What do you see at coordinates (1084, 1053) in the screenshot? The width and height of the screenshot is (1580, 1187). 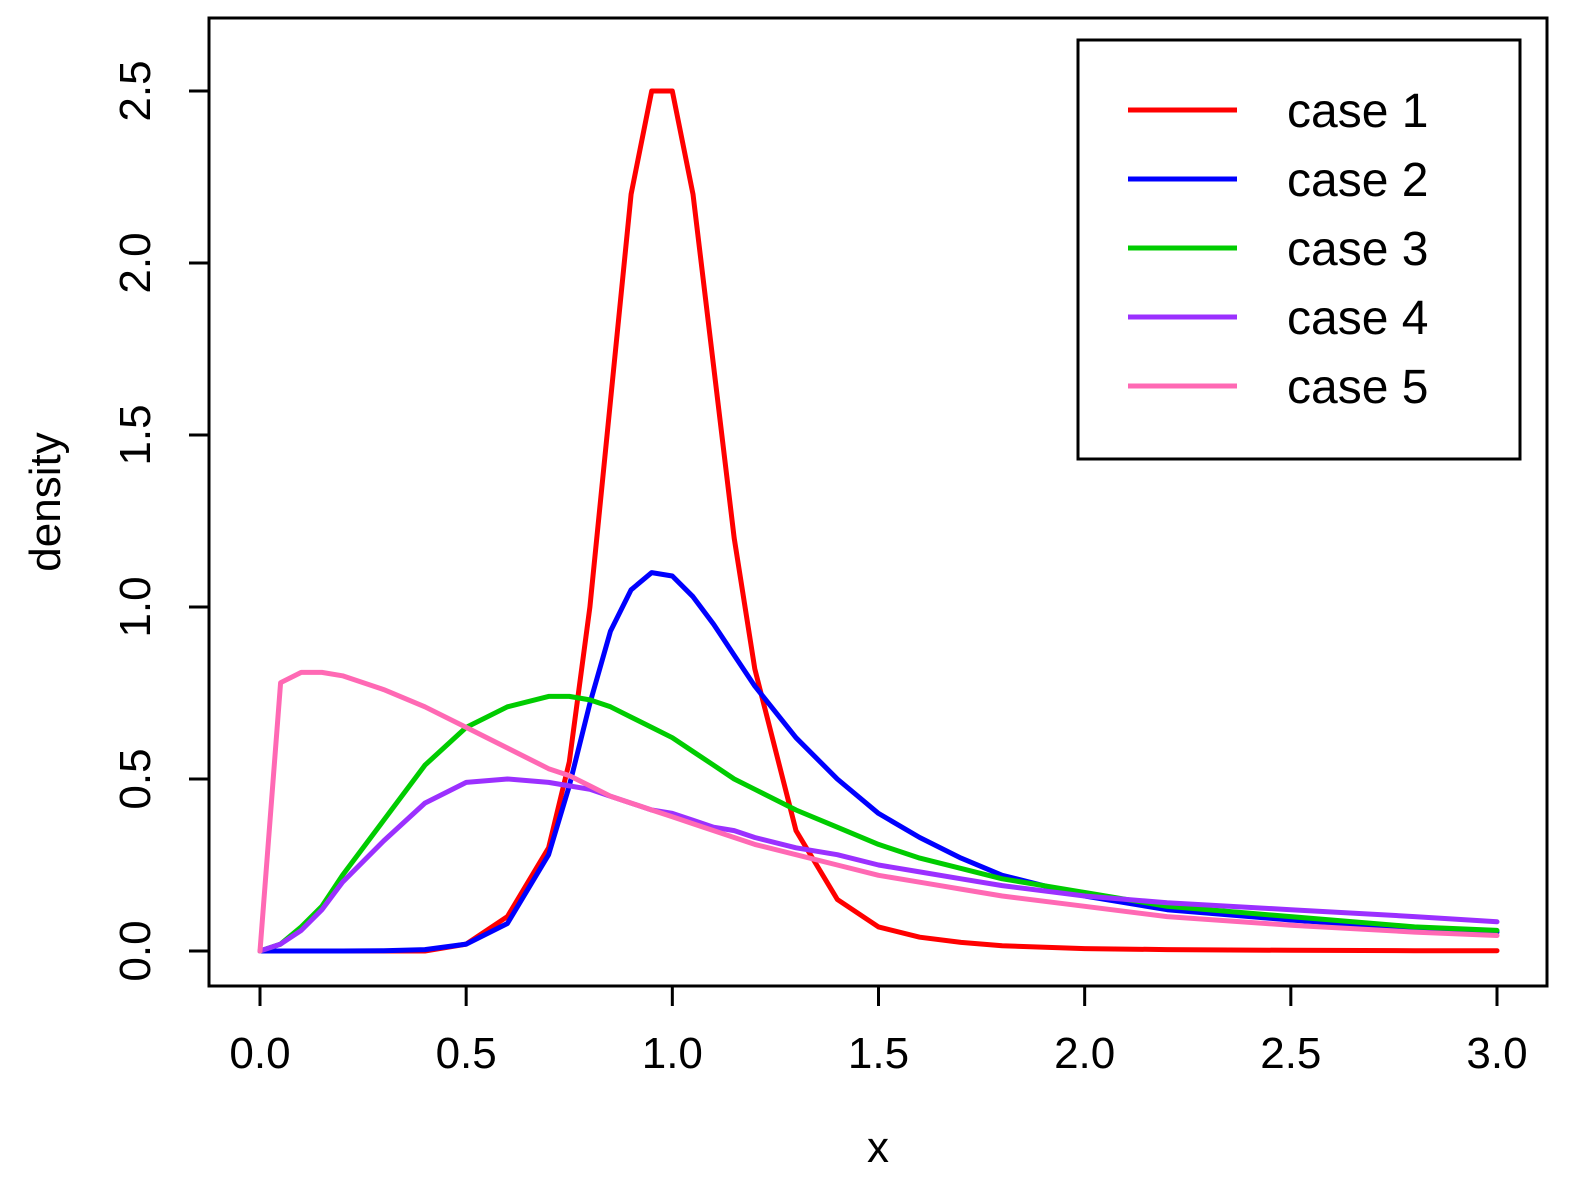 I see `x-tick-label: 2.0` at bounding box center [1084, 1053].